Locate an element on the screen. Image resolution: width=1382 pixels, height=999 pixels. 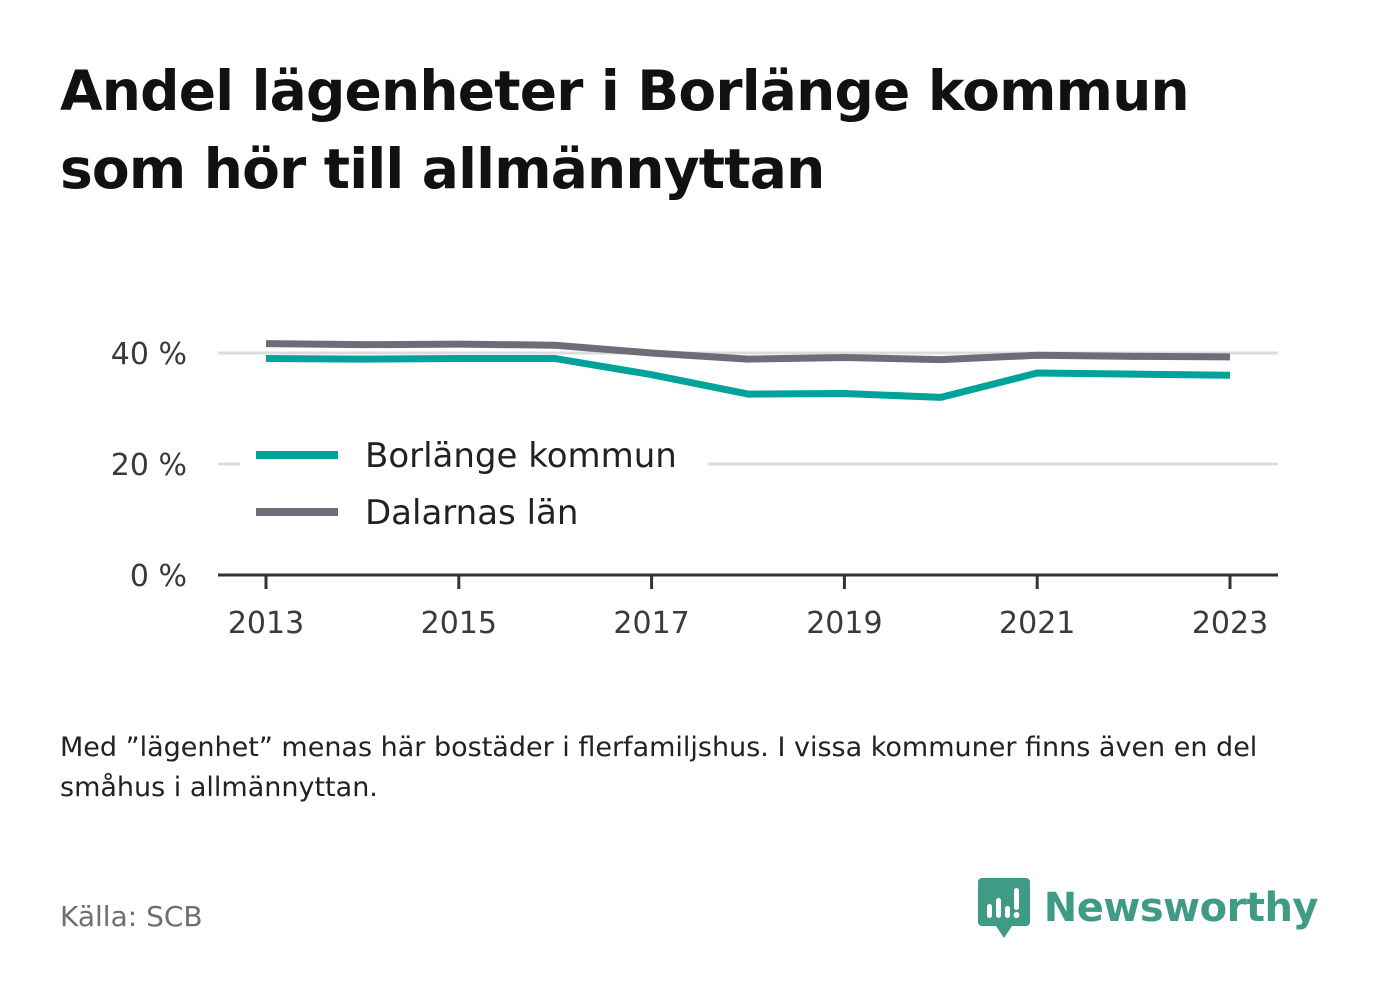
series-lines is located at coordinates (748, 370).